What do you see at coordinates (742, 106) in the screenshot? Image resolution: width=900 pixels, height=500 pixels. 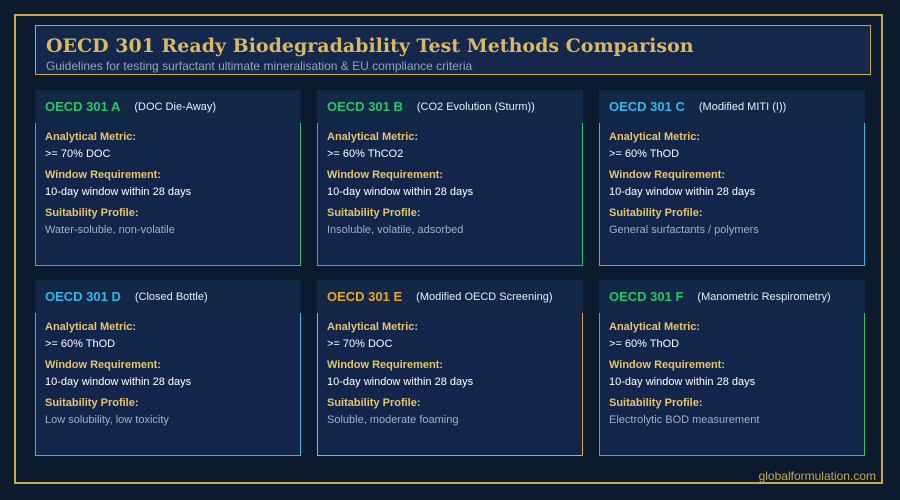 I see `method-name: (Modified MITI (I))` at bounding box center [742, 106].